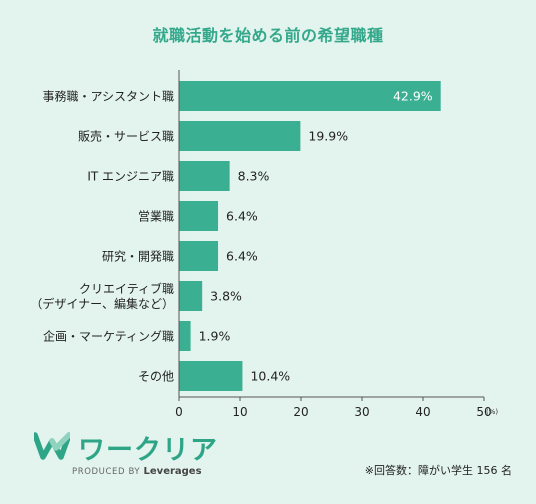  What do you see at coordinates (361, 412) in the screenshot?
I see `x-tick-label: 30` at bounding box center [361, 412].